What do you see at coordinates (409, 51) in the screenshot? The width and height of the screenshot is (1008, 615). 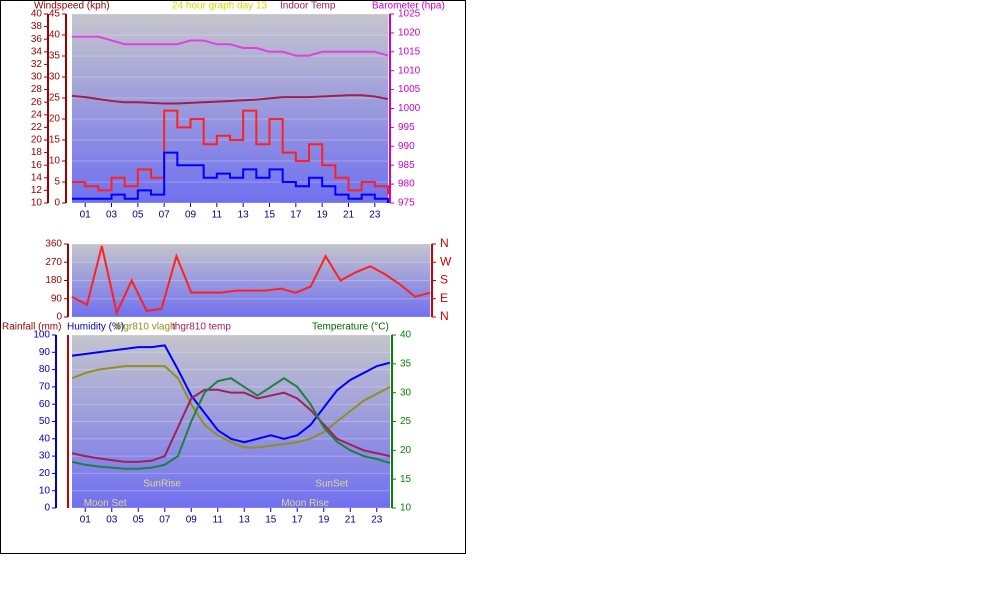 I see `tick-label: 1015` at bounding box center [409, 51].